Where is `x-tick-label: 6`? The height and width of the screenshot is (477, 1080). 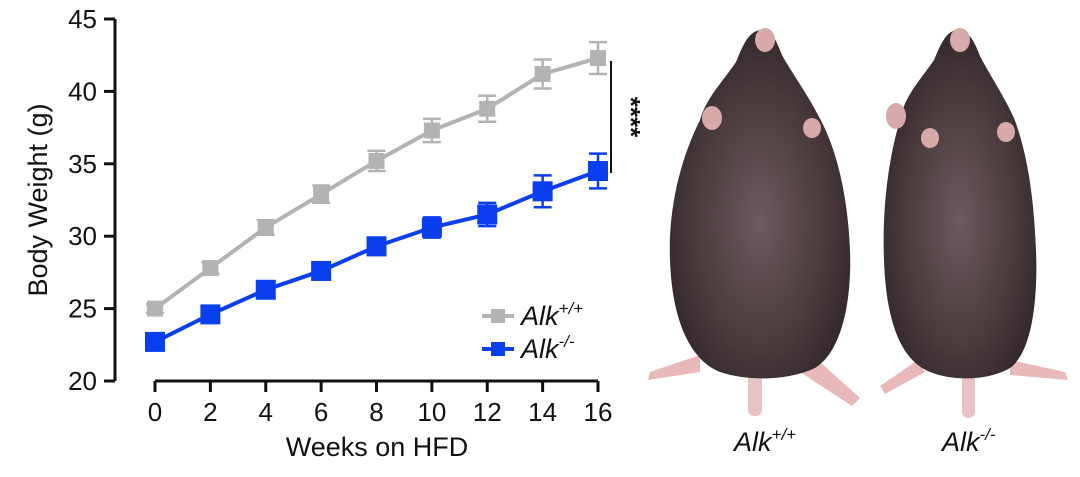
x-tick-label: 6 is located at coordinates (321, 412).